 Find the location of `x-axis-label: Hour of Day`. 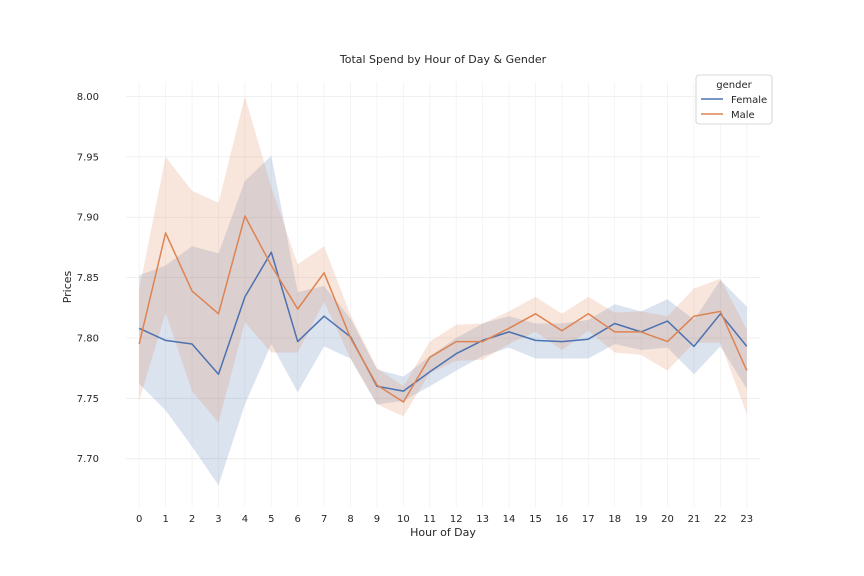

x-axis-label: Hour of Day is located at coordinates (443, 532).